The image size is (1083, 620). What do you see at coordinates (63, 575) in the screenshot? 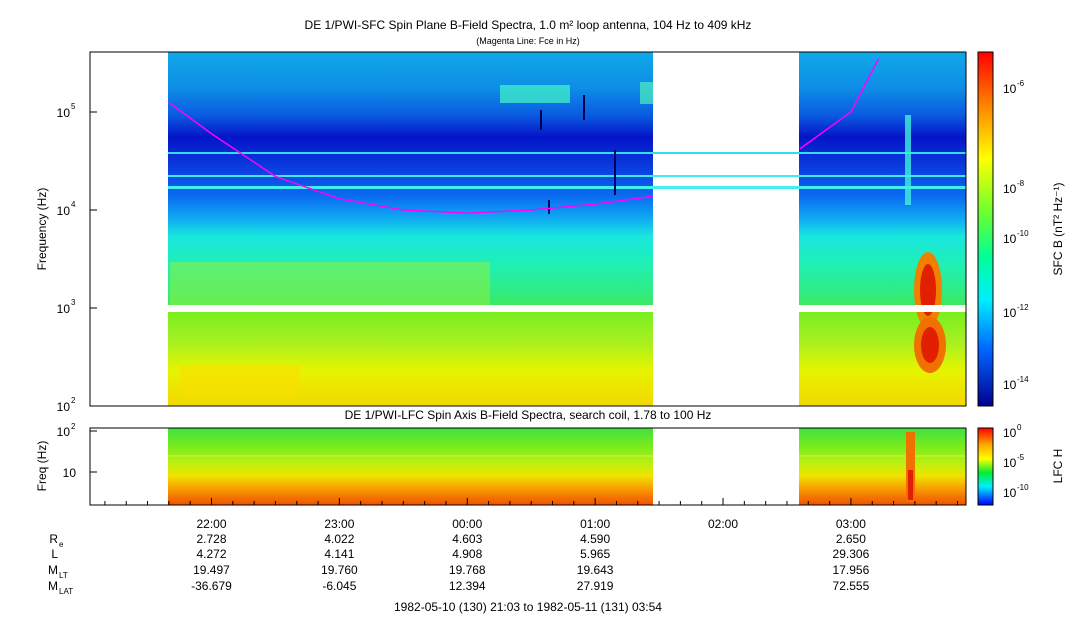
I see `ephemeris-row-label-sub: LT` at bounding box center [63, 575].